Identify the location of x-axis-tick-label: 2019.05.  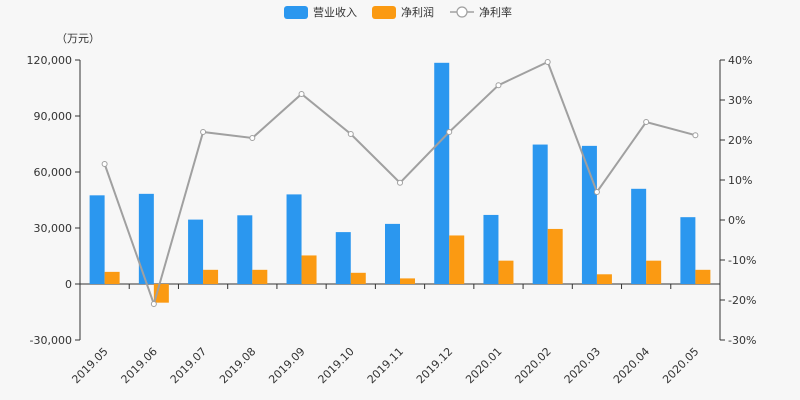
(89, 365).